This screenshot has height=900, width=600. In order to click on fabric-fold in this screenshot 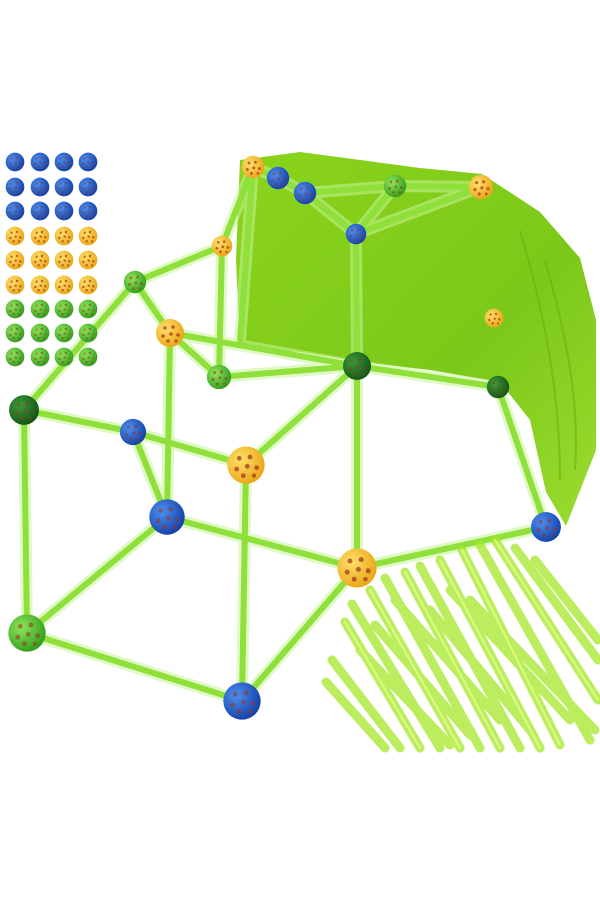, I will do `click(548, 355)`.